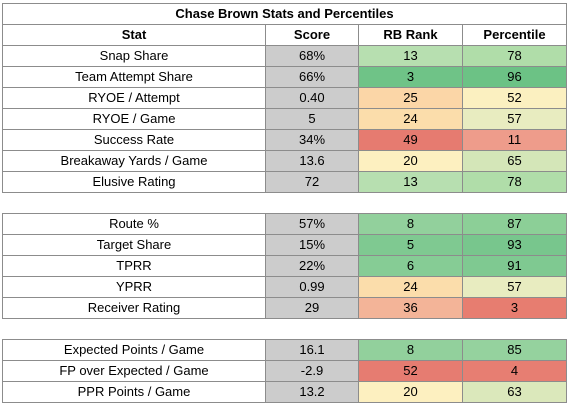 Image resolution: width=569 pixels, height=412 pixels. Describe the element at coordinates (312, 266) in the screenshot. I see `score-cell: 22%` at that location.